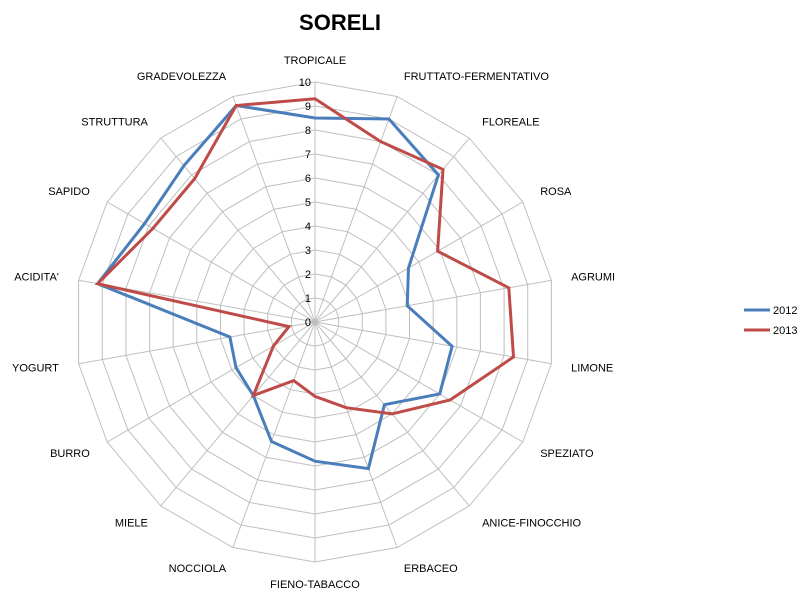 The width and height of the screenshot is (800, 597). Describe the element at coordinates (308, 203) in the screenshot. I see `tick-label-5: 5` at that location.